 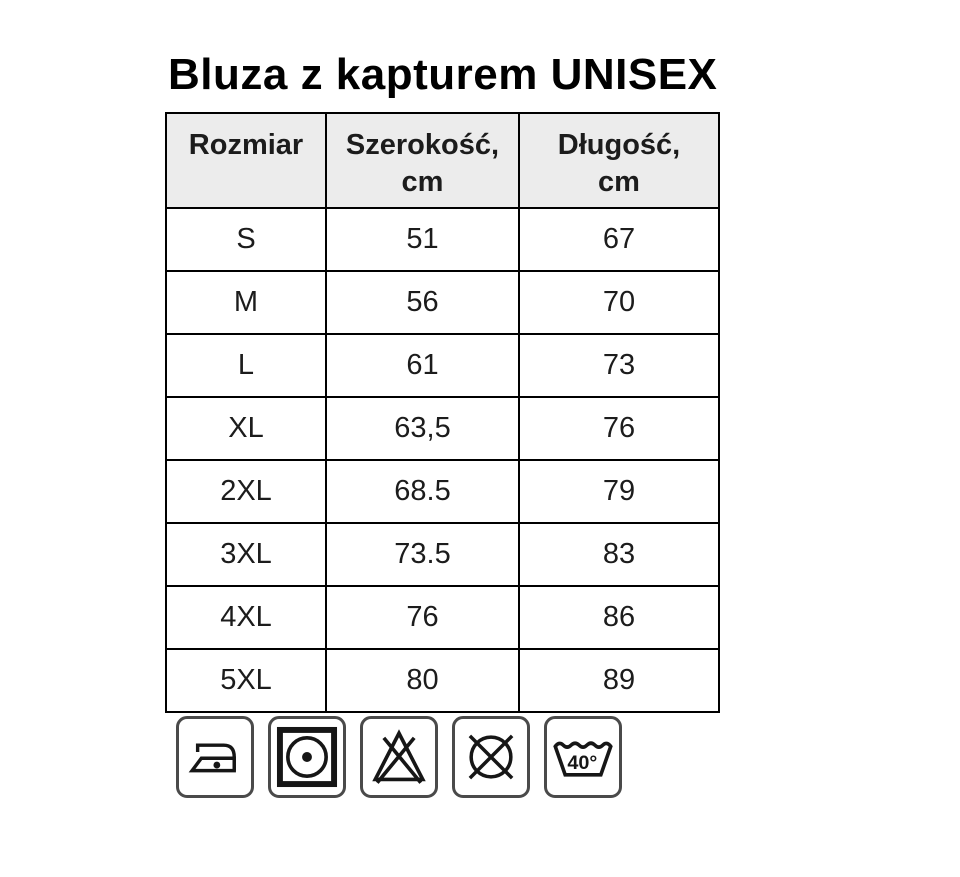 What do you see at coordinates (422, 428) in the screenshot?
I see `width-cell: 63,5` at bounding box center [422, 428].